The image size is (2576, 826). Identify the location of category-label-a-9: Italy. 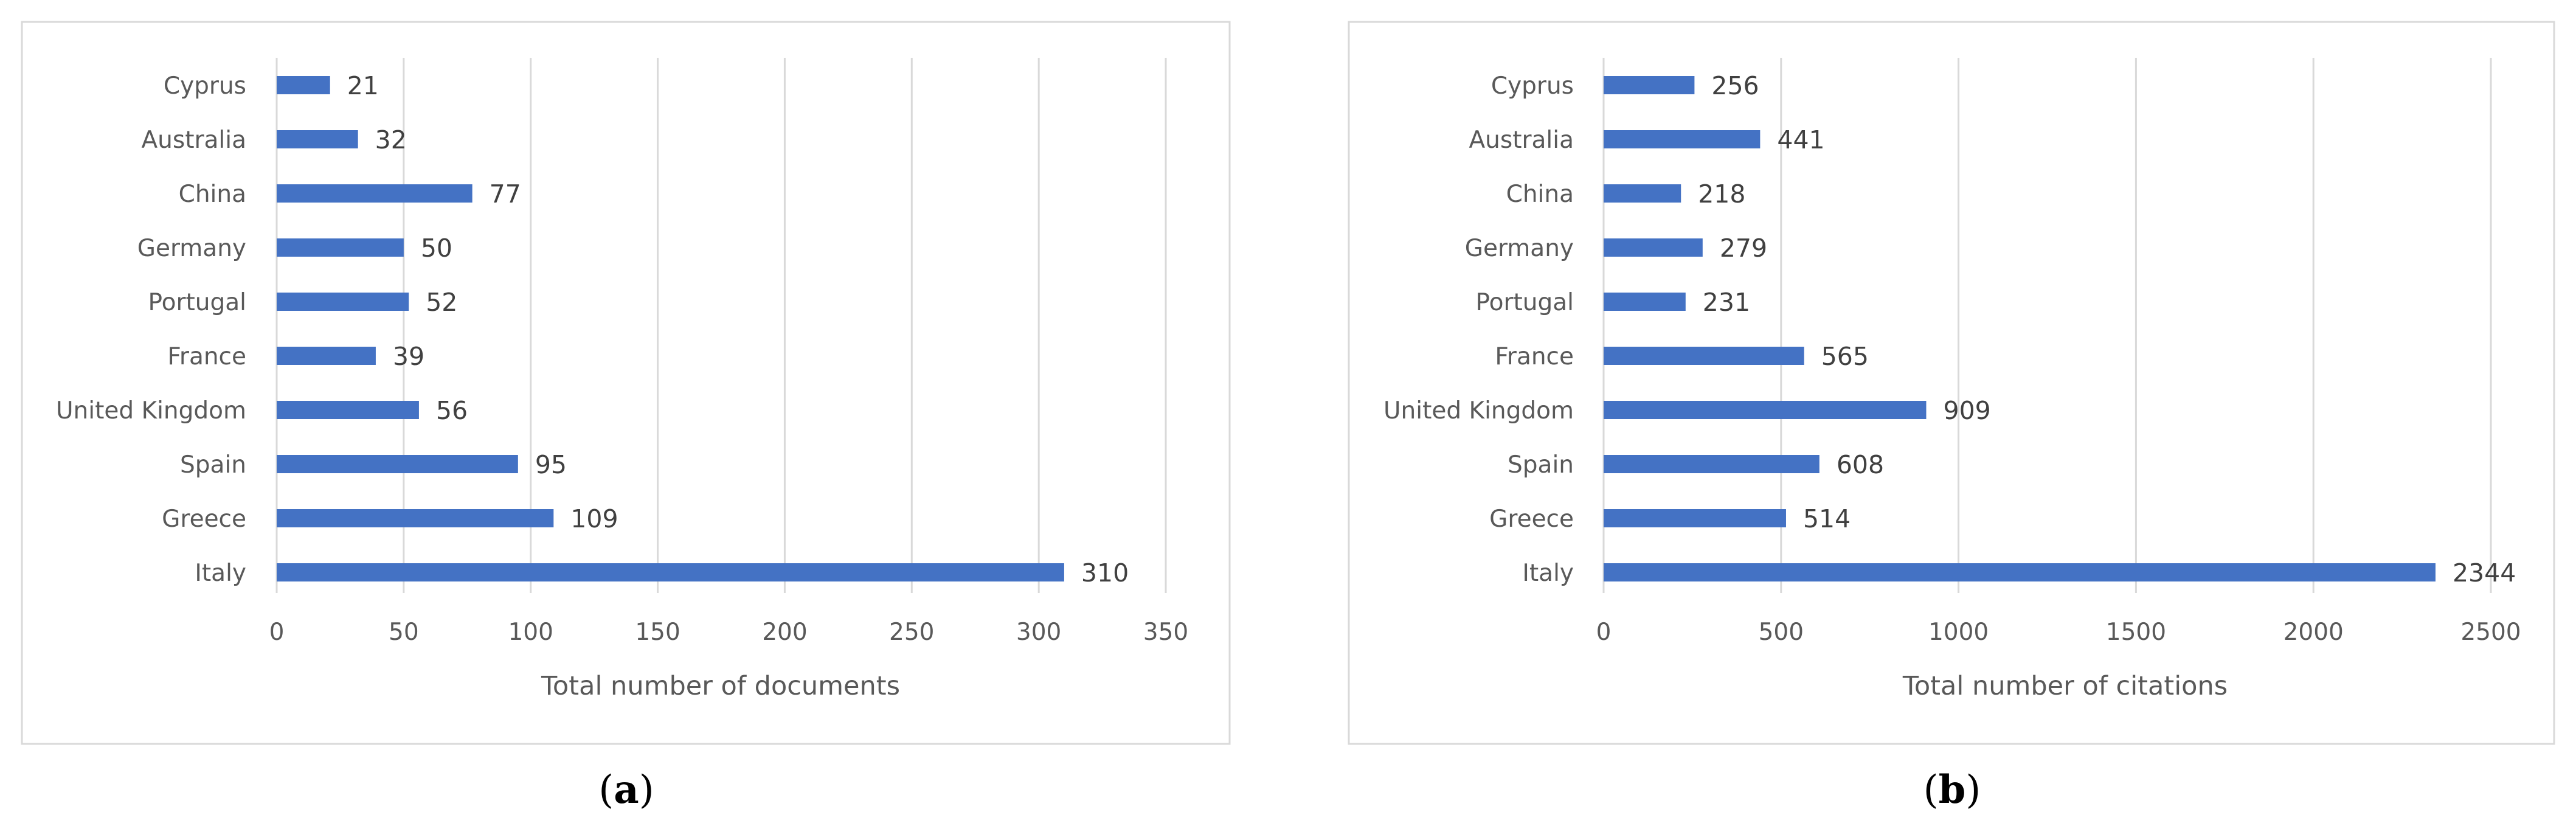
(220, 573).